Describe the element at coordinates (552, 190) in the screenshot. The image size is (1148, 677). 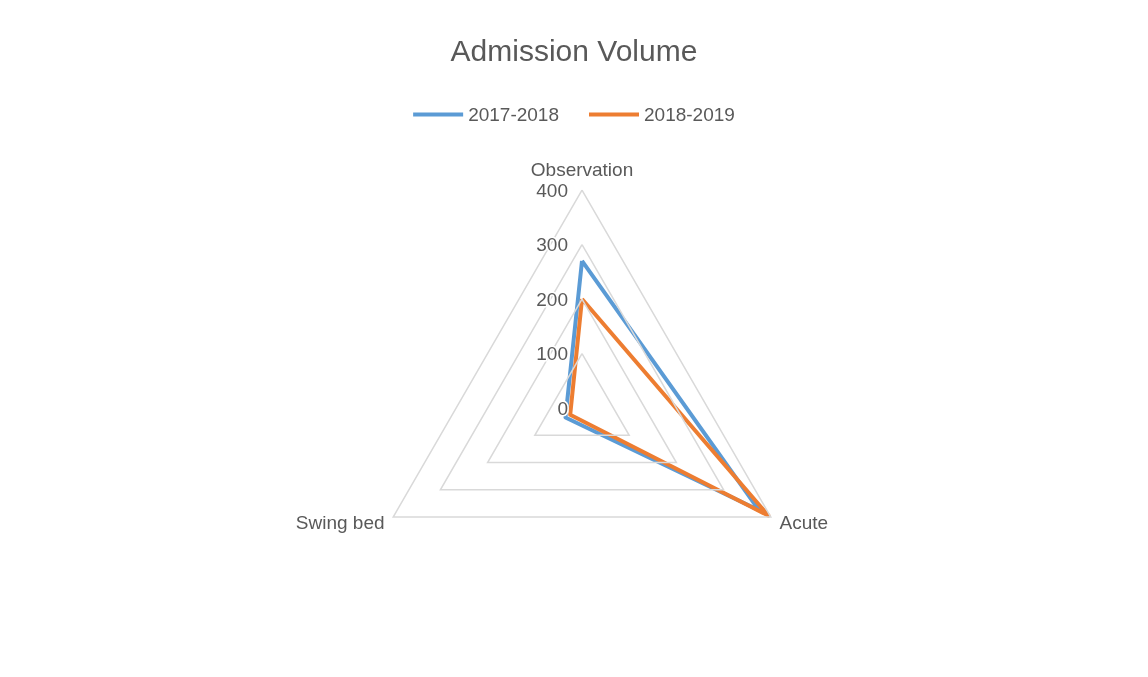
I see `y-tick-label: 400` at that location.